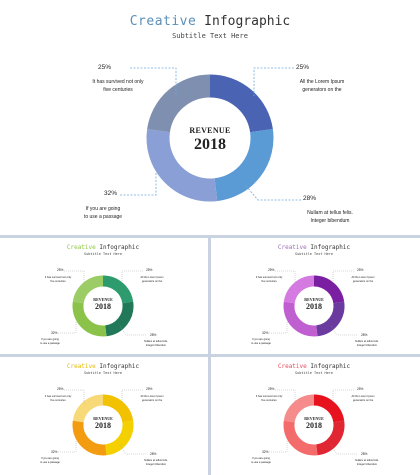  Describe the element at coordinates (103, 209) in the screenshot. I see `callout-line: If you are going` at that location.